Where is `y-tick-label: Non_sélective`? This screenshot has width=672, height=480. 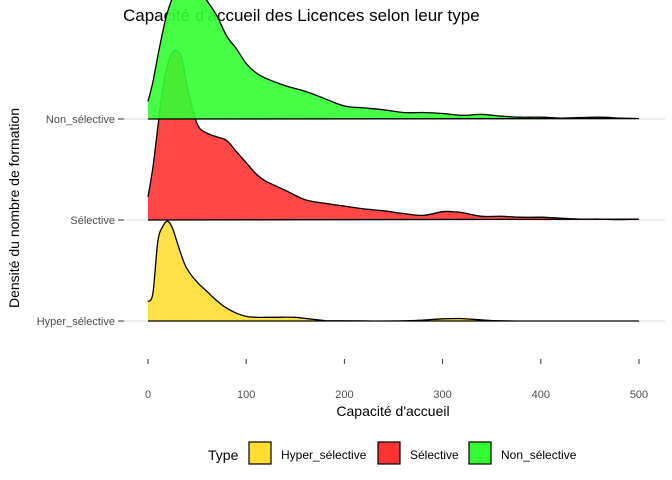 y-tick-label: Non_sélective is located at coordinates (80, 120).